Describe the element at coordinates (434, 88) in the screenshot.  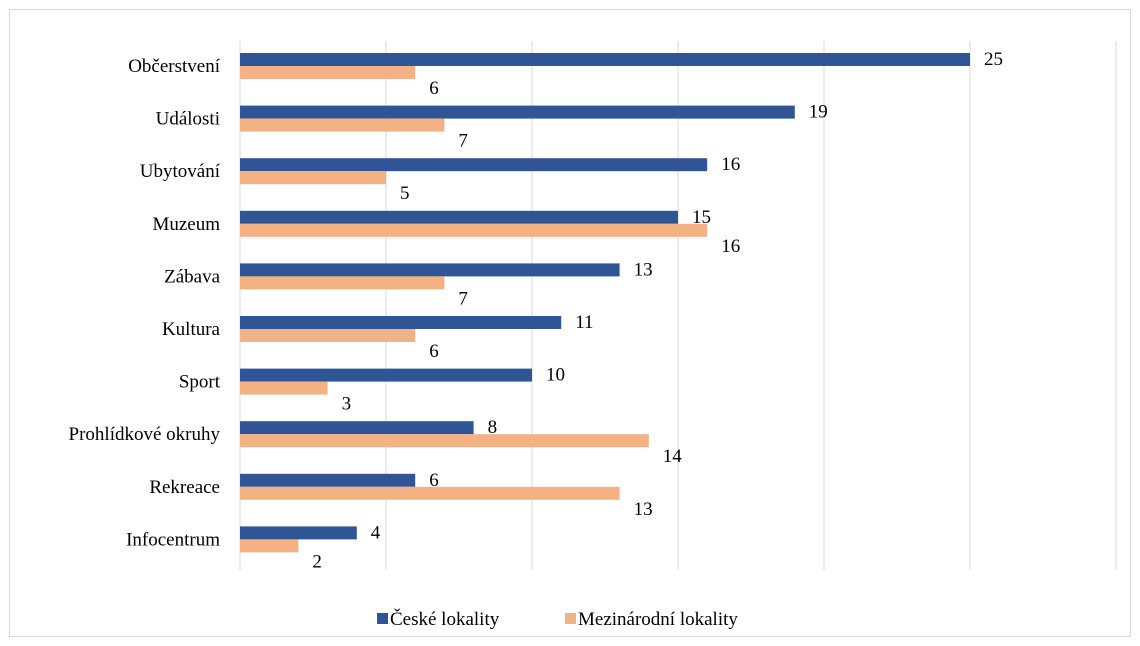
I see `data-label-mezinarodni-lokality-obcerstveni: 6` at that location.